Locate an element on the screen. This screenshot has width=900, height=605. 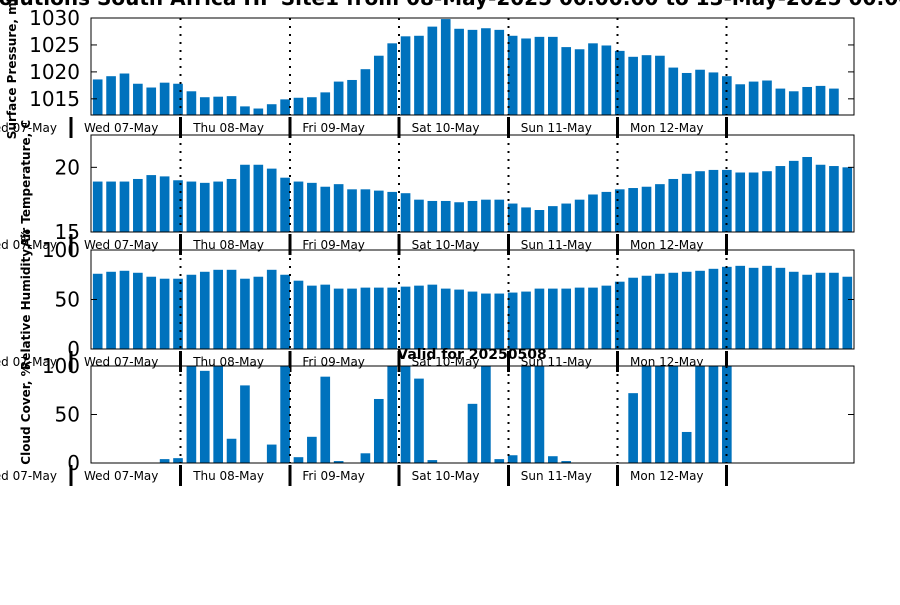
y-tick-label: 0 is located at coordinates (73, 463).